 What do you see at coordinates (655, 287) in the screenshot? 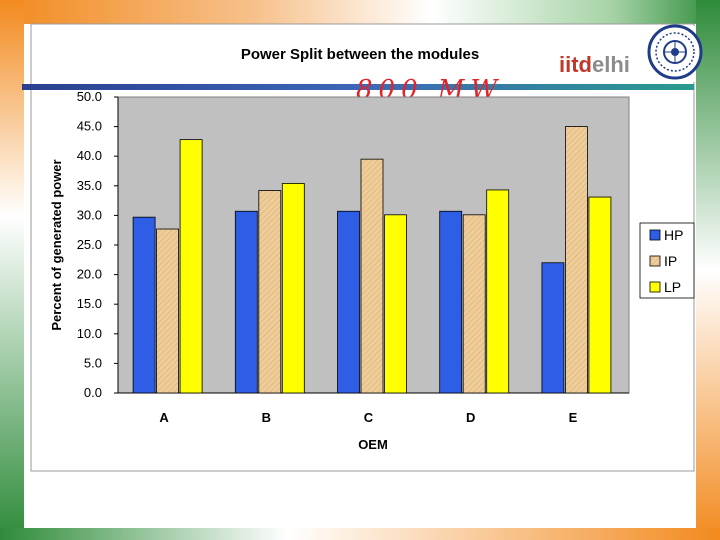
I see `legend-swatch-lp` at bounding box center [655, 287].